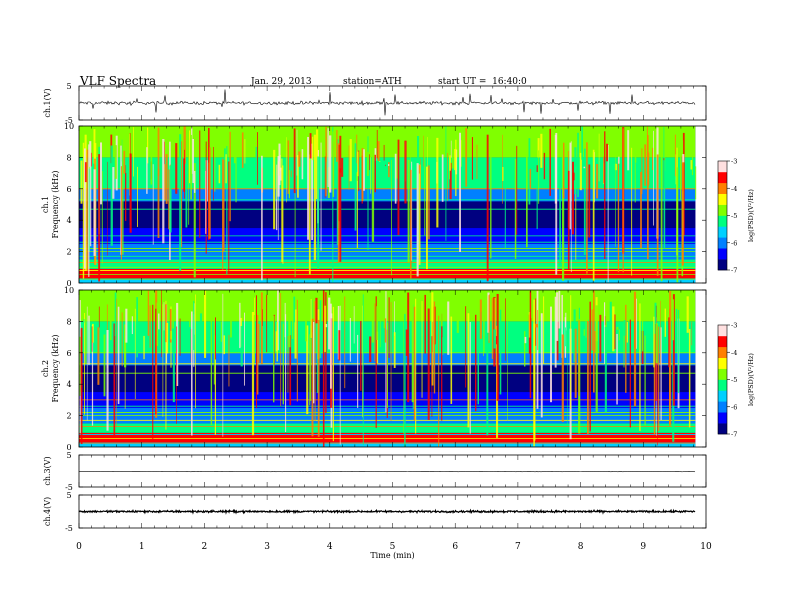 This screenshot has width=792, height=612. What do you see at coordinates (68, 353) in the screenshot?
I see `y-tick-label: 6` at bounding box center [68, 353].